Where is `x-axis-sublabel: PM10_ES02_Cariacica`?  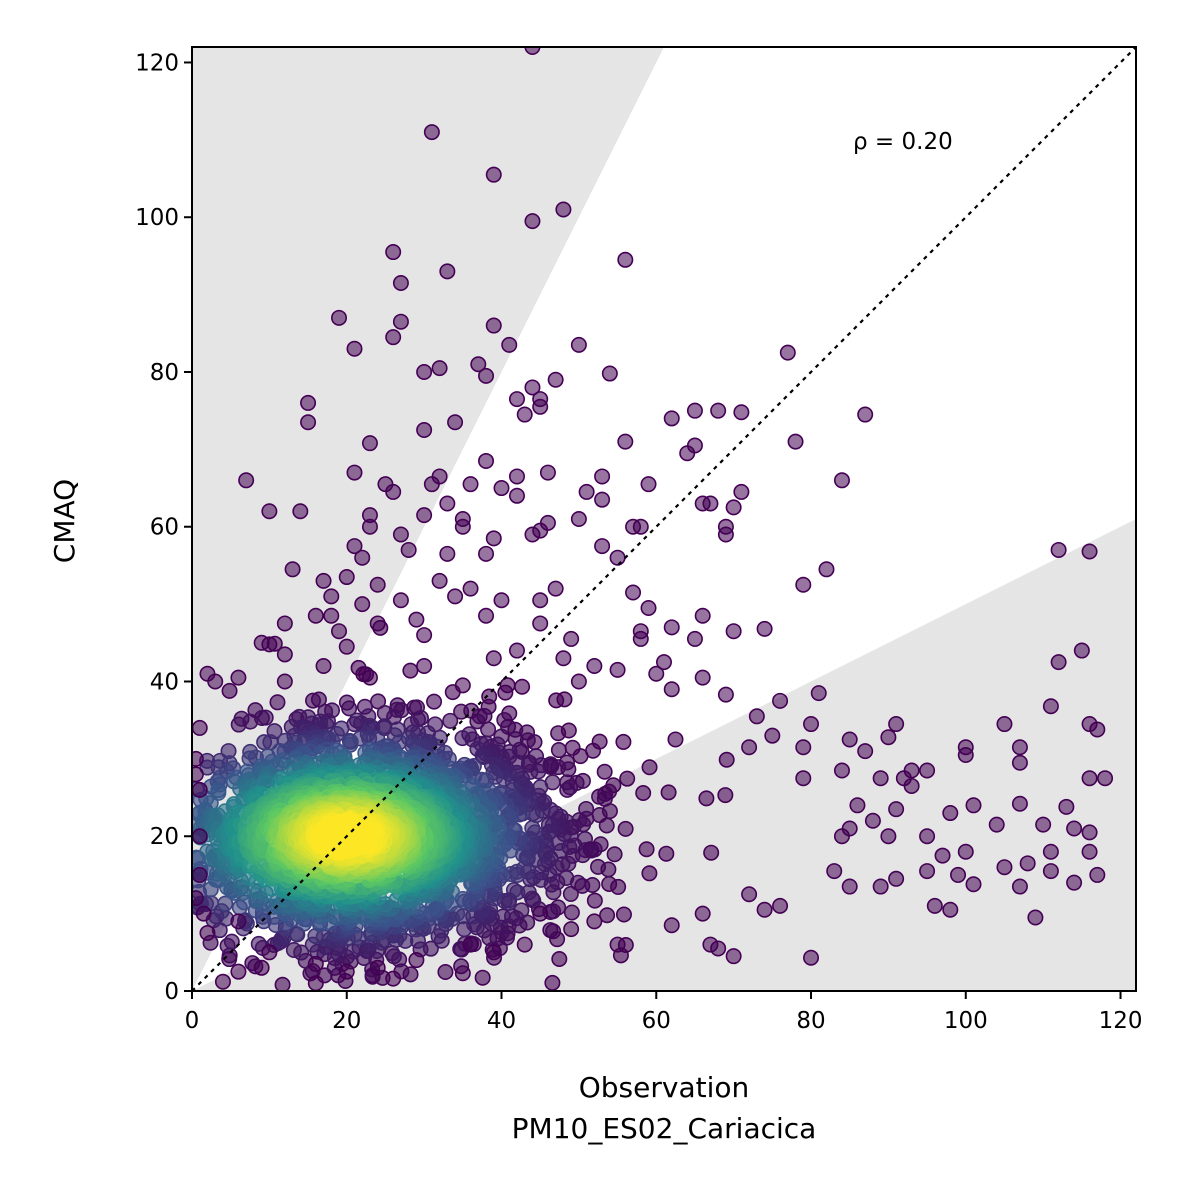
x-axis-sublabel: PM10_ES02_Cariacica is located at coordinates (664, 1128).